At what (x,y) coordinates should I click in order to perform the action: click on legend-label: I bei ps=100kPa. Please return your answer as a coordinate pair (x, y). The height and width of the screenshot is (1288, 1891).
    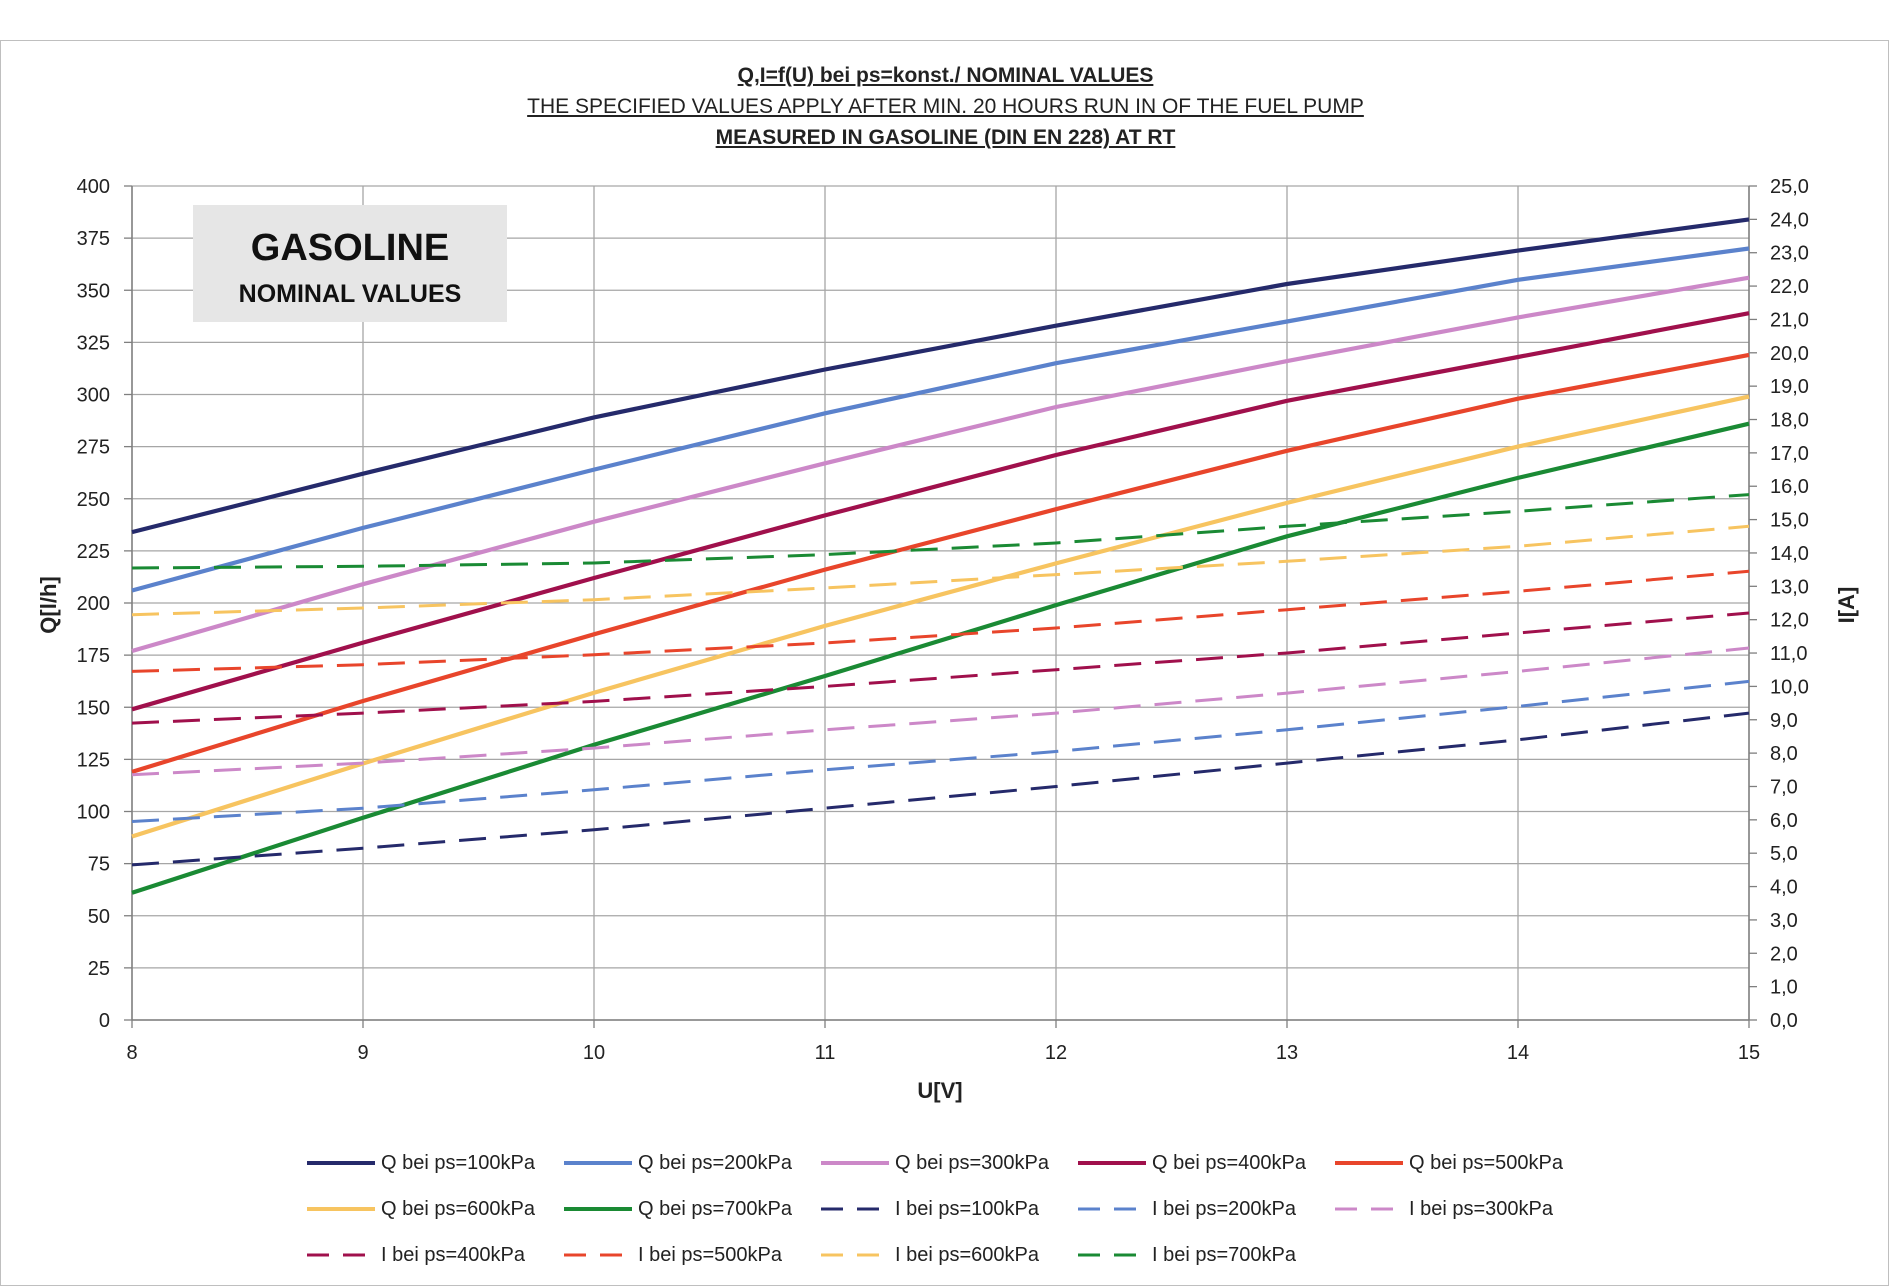
    Looking at the image, I should click on (967, 1208).